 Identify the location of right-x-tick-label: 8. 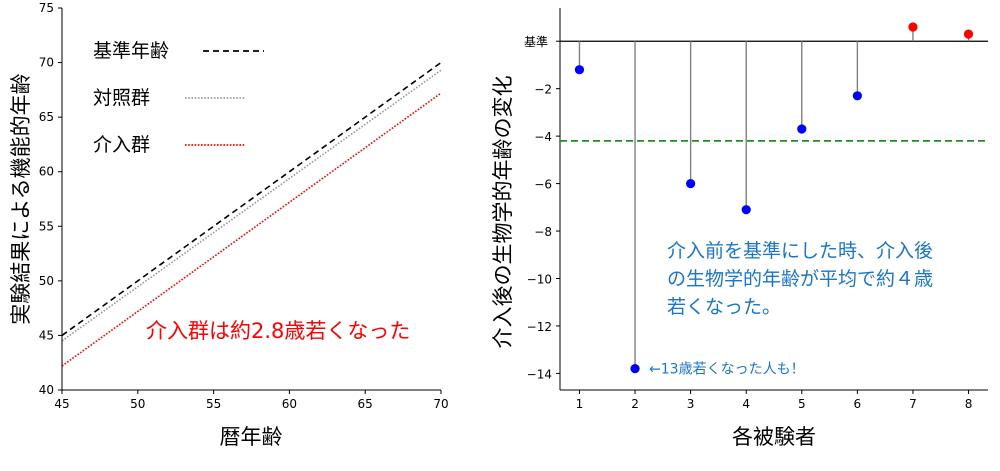
(969, 404).